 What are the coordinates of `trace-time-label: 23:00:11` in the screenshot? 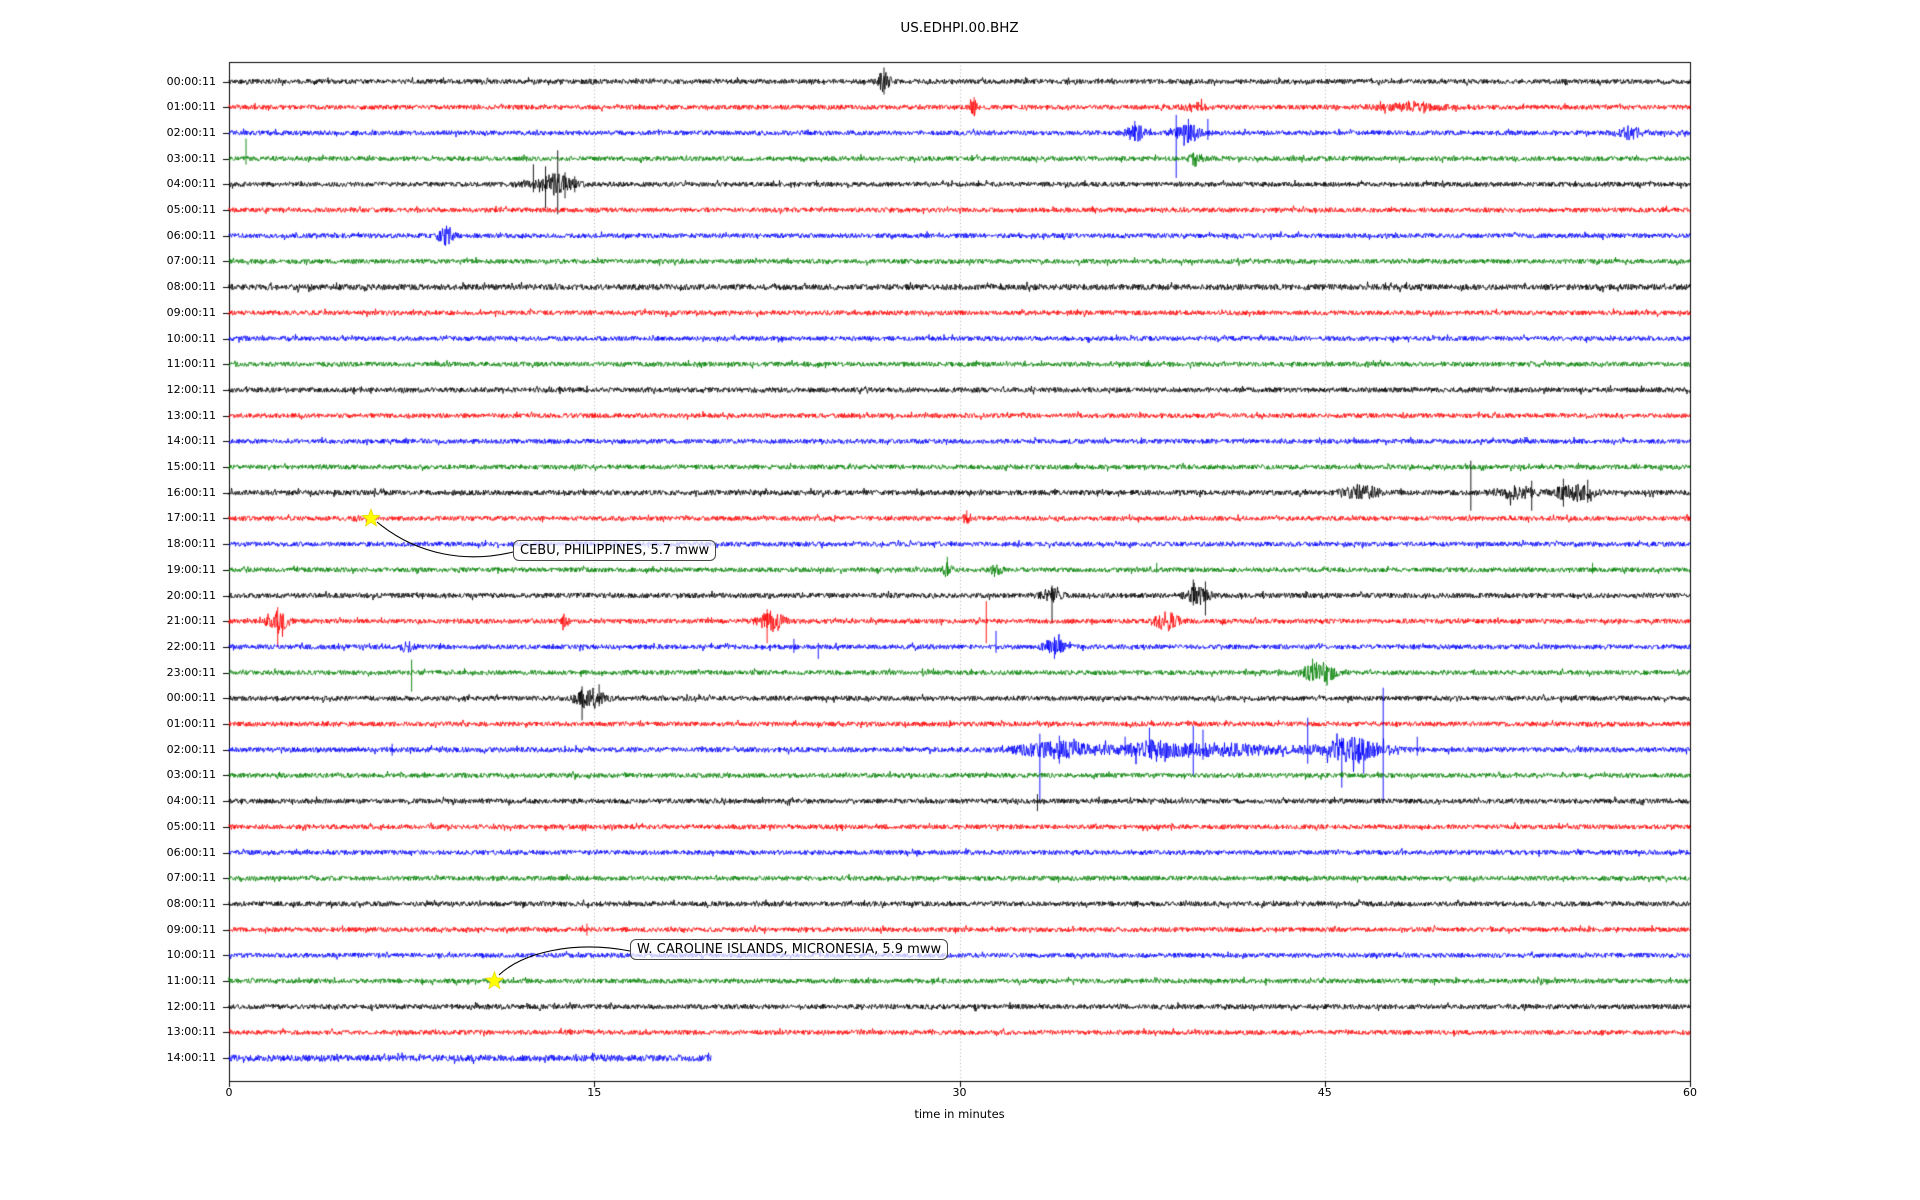 It's located at (191, 672).